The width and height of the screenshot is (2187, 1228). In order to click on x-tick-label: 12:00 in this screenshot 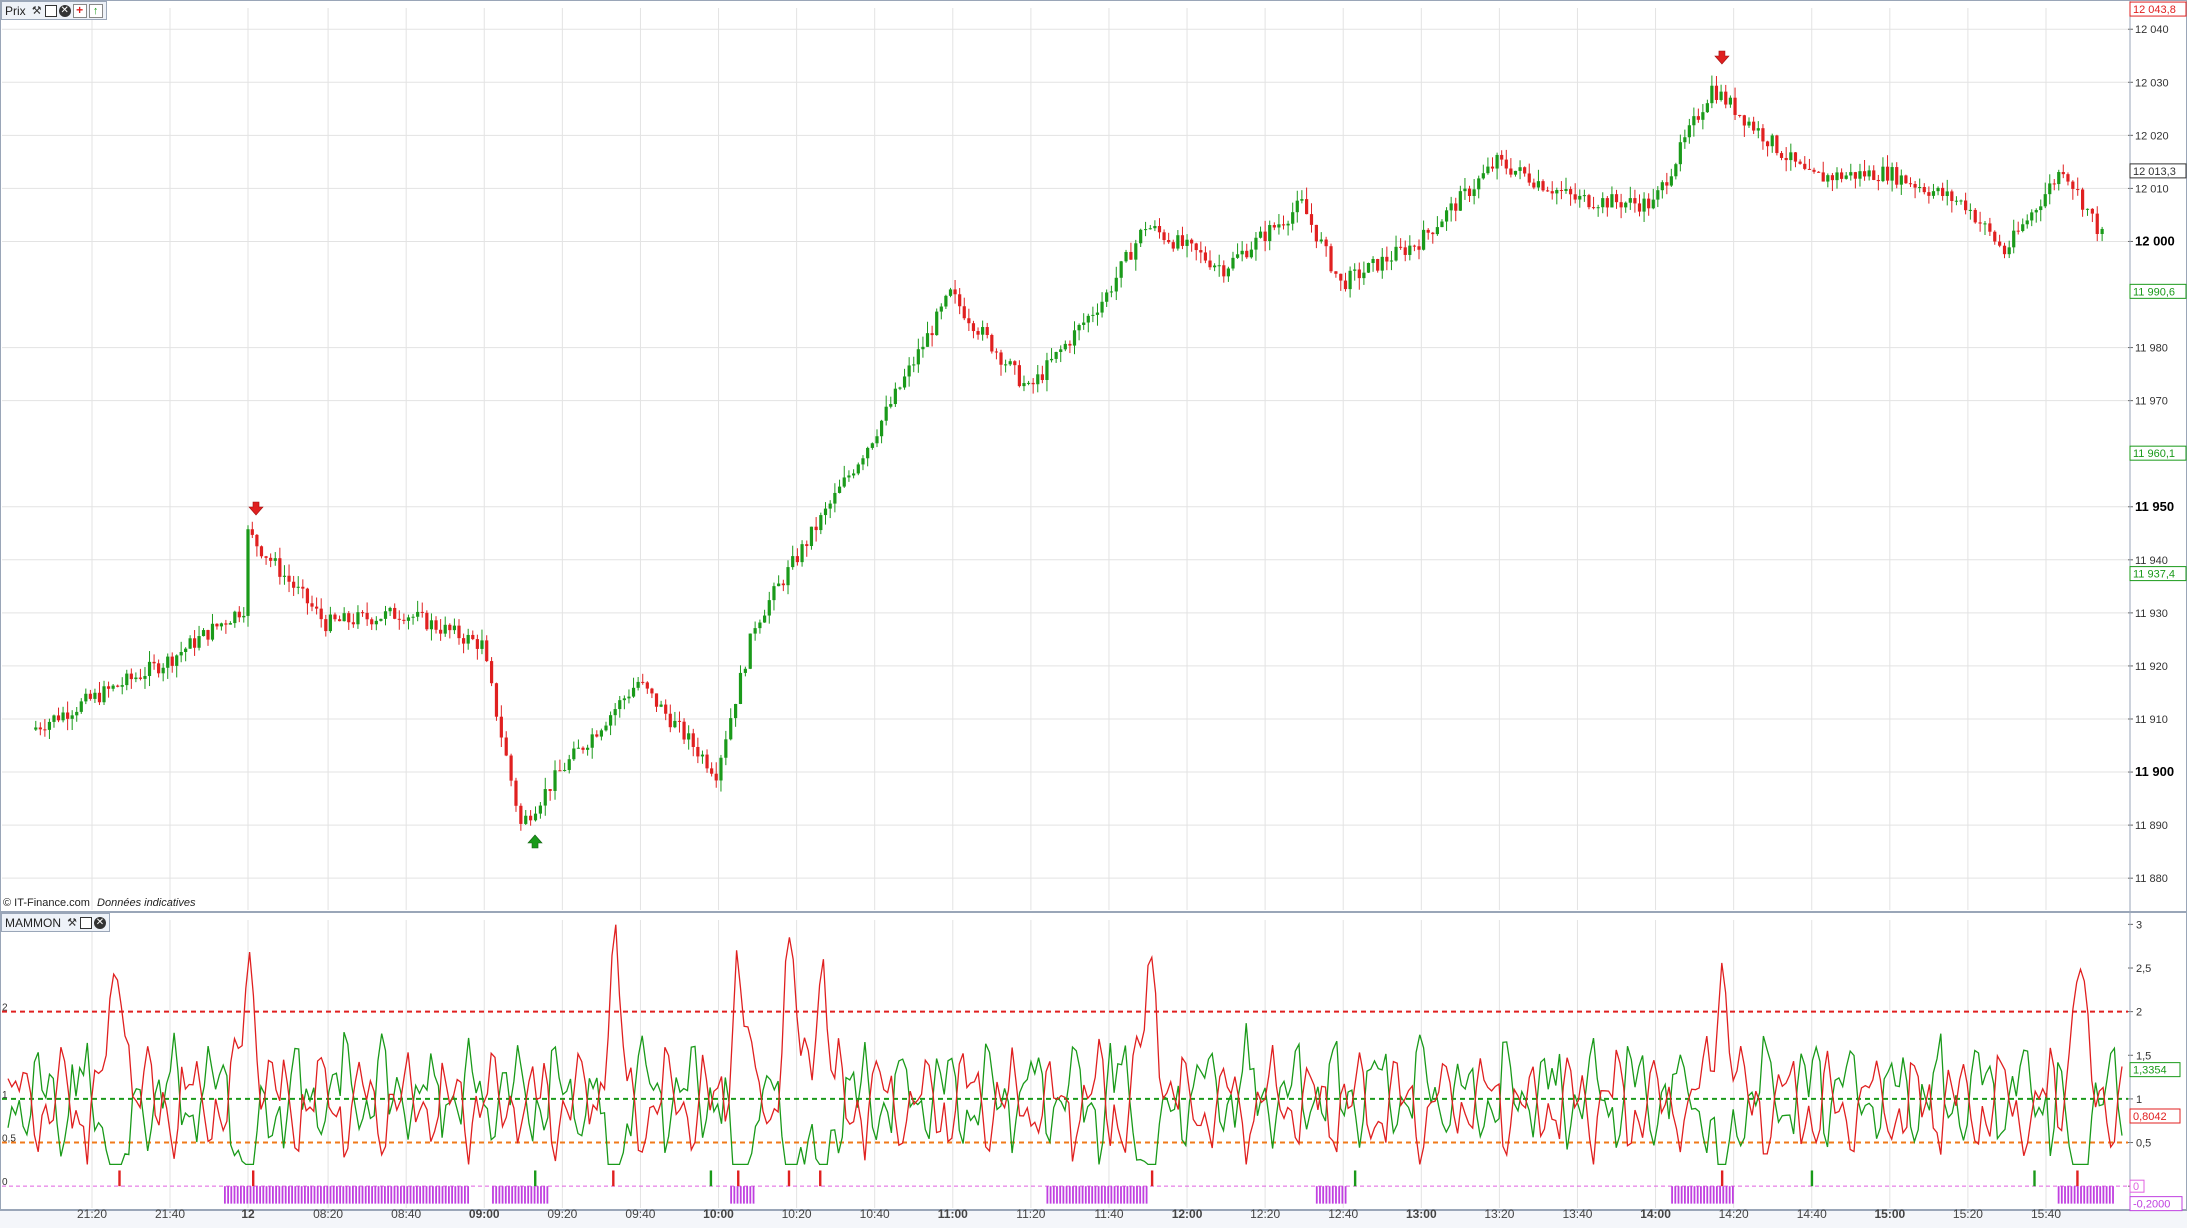, I will do `click(1187, 1214)`.